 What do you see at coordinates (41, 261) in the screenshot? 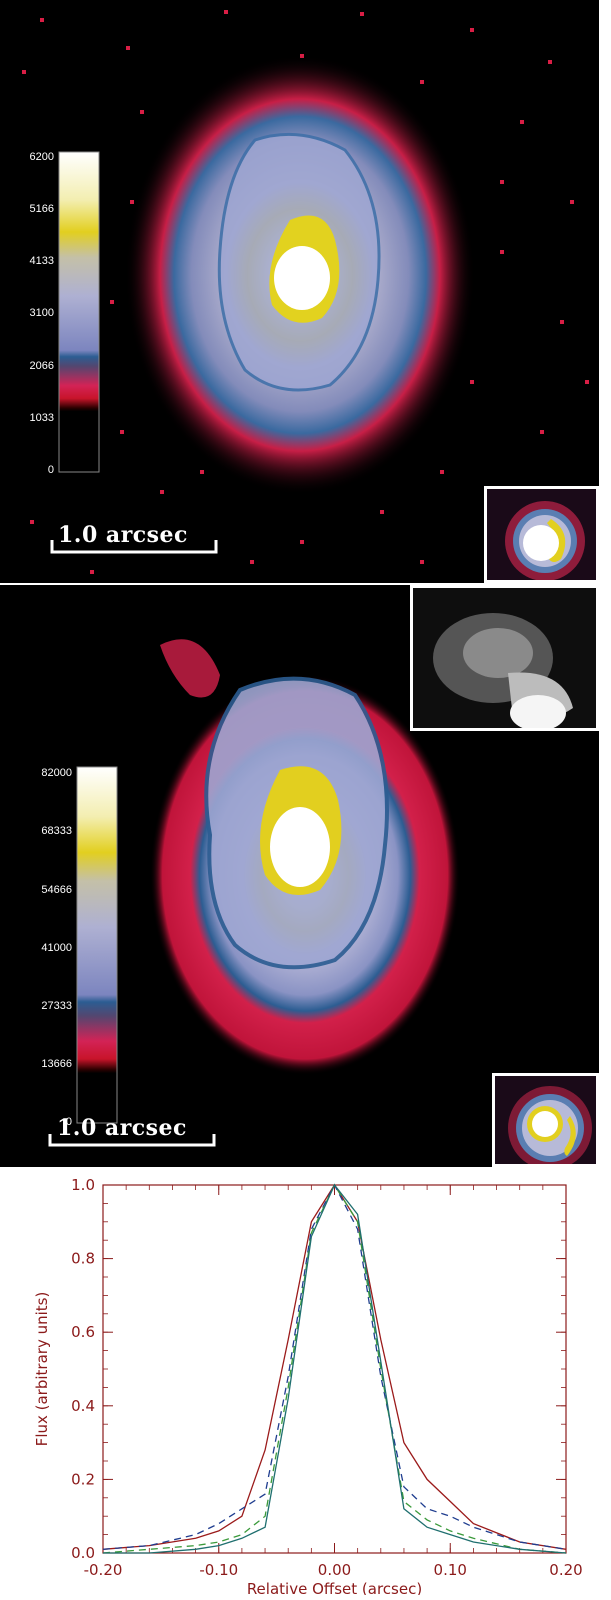
I see `colorbar-tick: 4133` at bounding box center [41, 261].